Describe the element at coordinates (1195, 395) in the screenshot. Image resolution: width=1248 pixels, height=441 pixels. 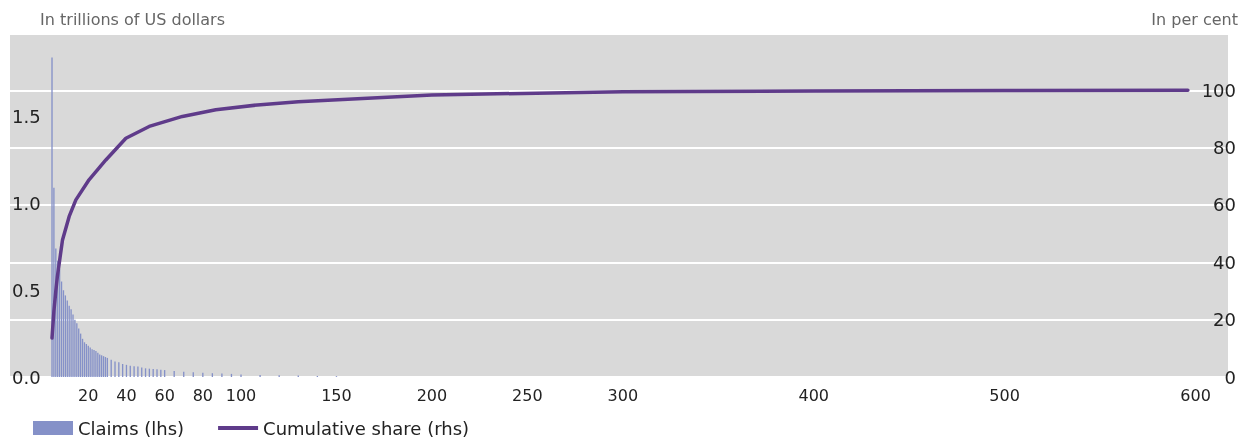
I see `x-tick-label: 600` at that location.